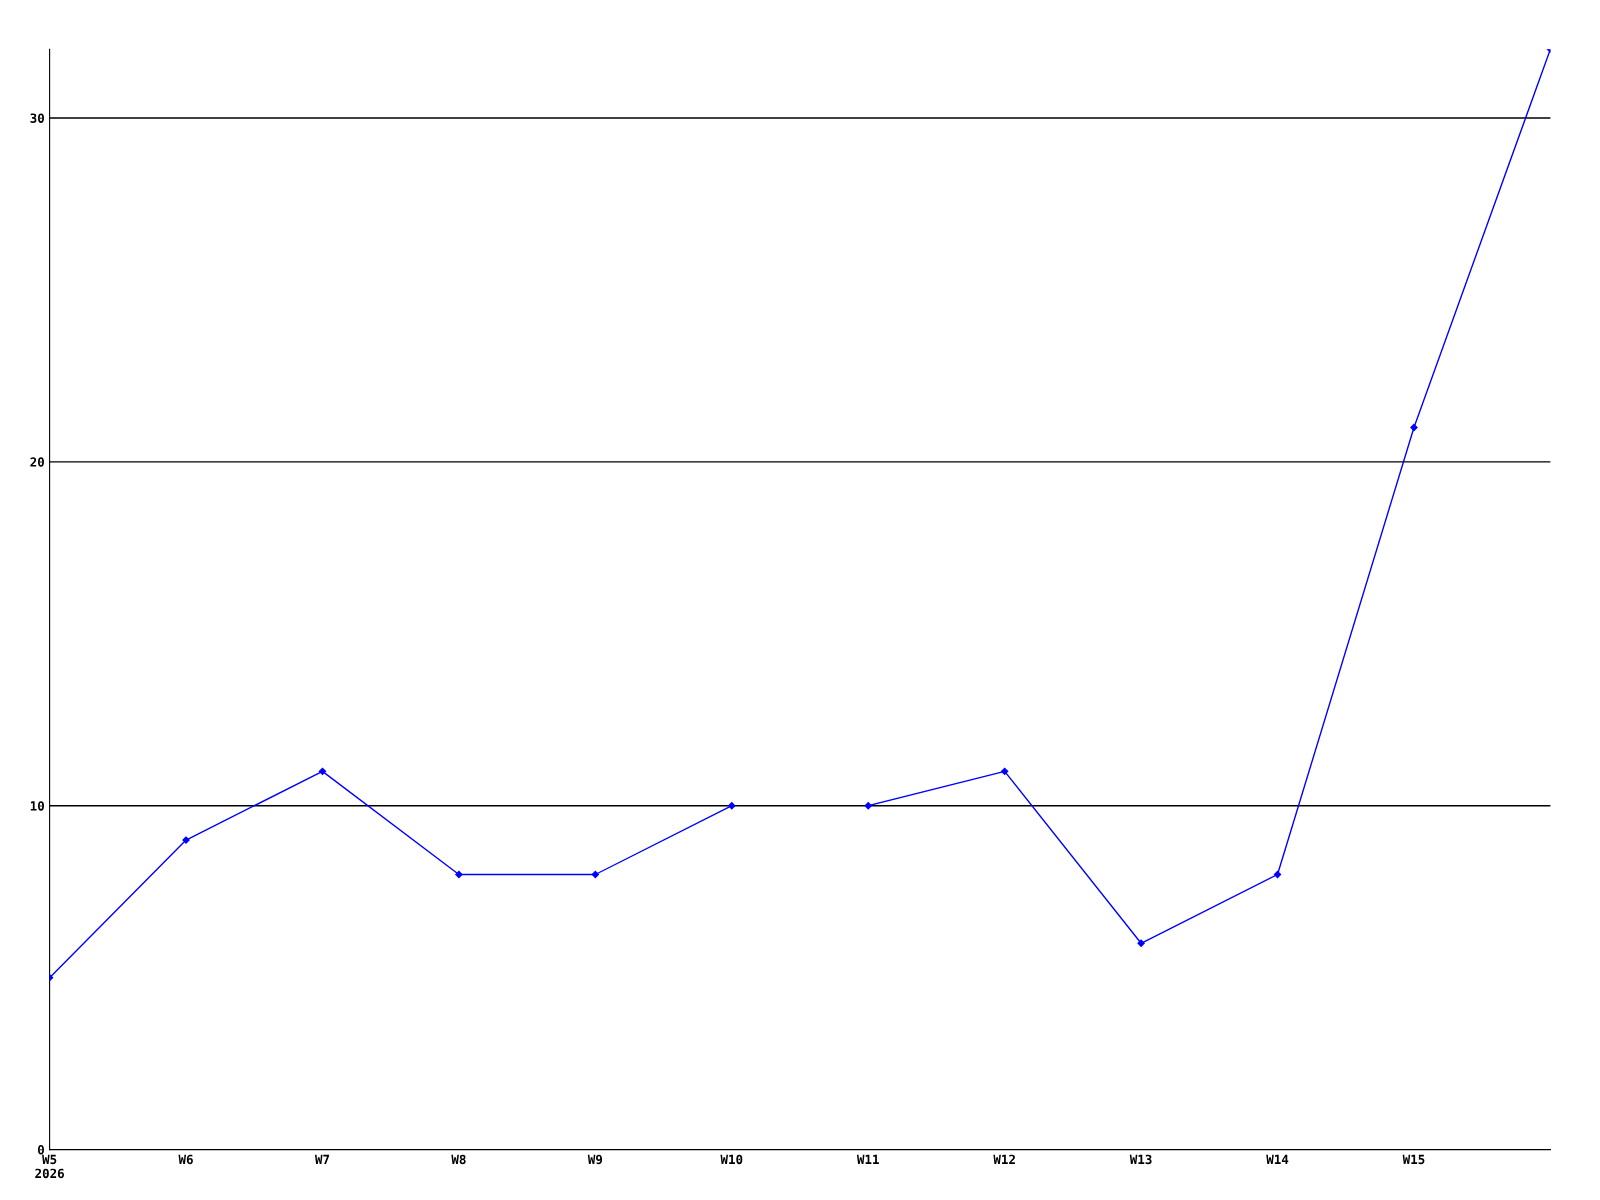 The width and height of the screenshot is (1600, 1200). I want to click on x-tick-label: W12, so click(1004, 1159).